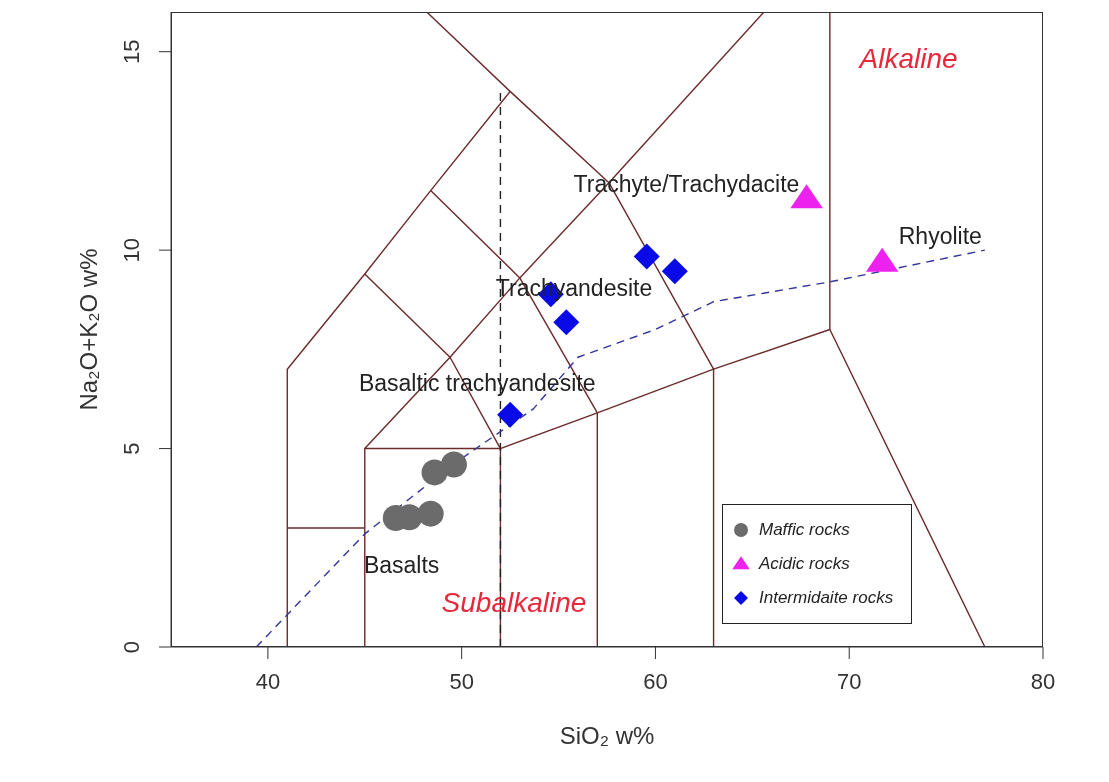 This screenshot has height=782, width=1109. What do you see at coordinates (131, 51) in the screenshot?
I see `y-tick-label: 15` at bounding box center [131, 51].